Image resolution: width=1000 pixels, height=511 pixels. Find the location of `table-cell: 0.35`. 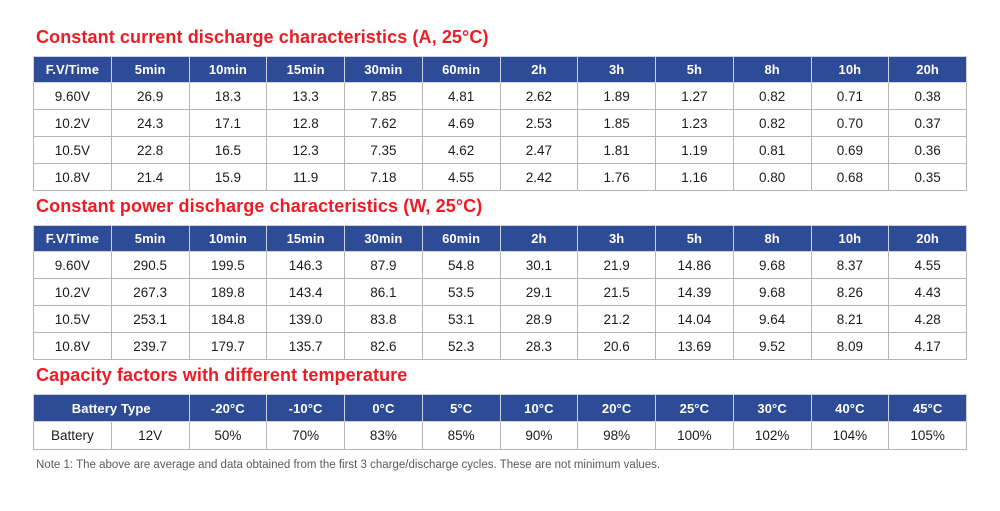

table-cell: 0.35 is located at coordinates (927, 177).